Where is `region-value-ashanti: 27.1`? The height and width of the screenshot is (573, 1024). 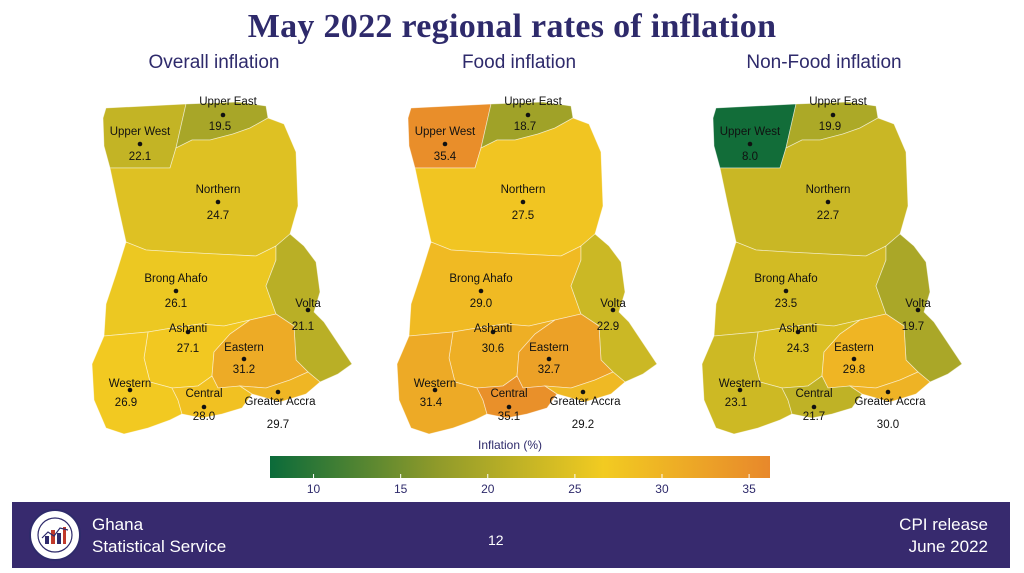 region-value-ashanti: 27.1 is located at coordinates (188, 349).